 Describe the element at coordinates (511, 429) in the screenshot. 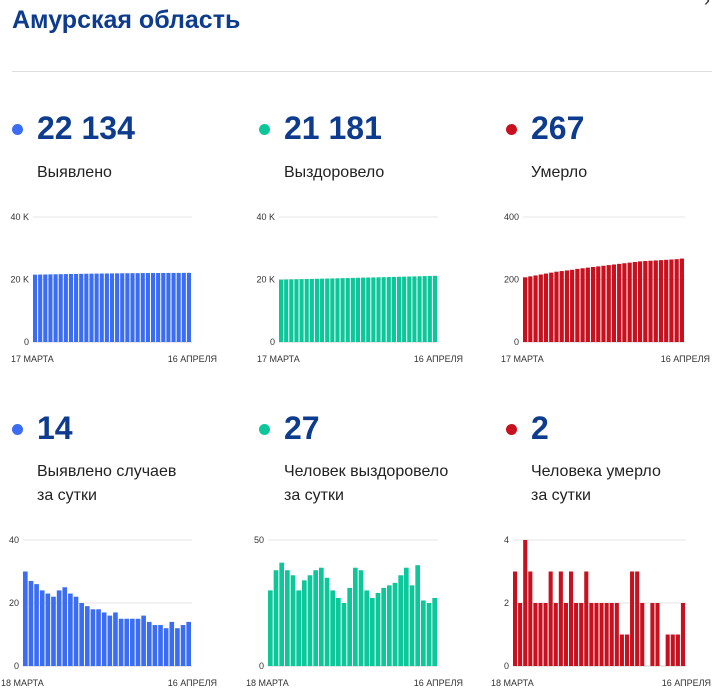

I see `deaths-dot-icon` at that location.